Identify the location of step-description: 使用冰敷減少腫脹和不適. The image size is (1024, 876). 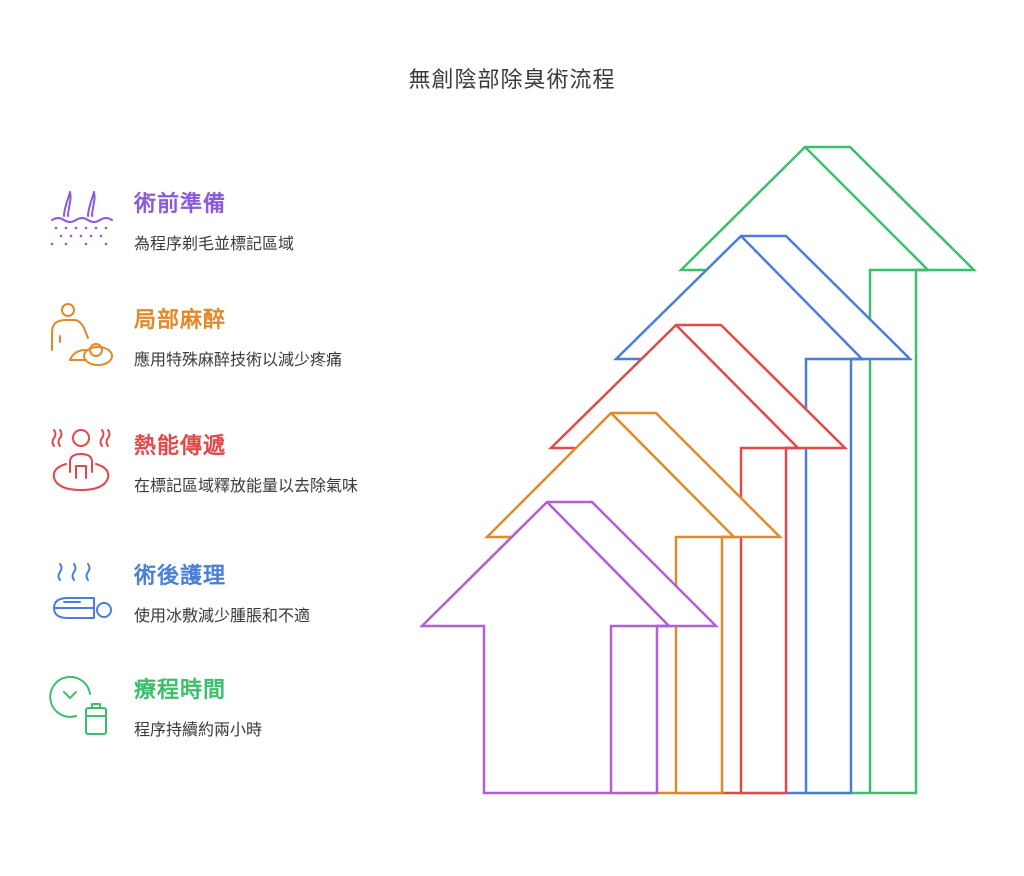
(222, 615).